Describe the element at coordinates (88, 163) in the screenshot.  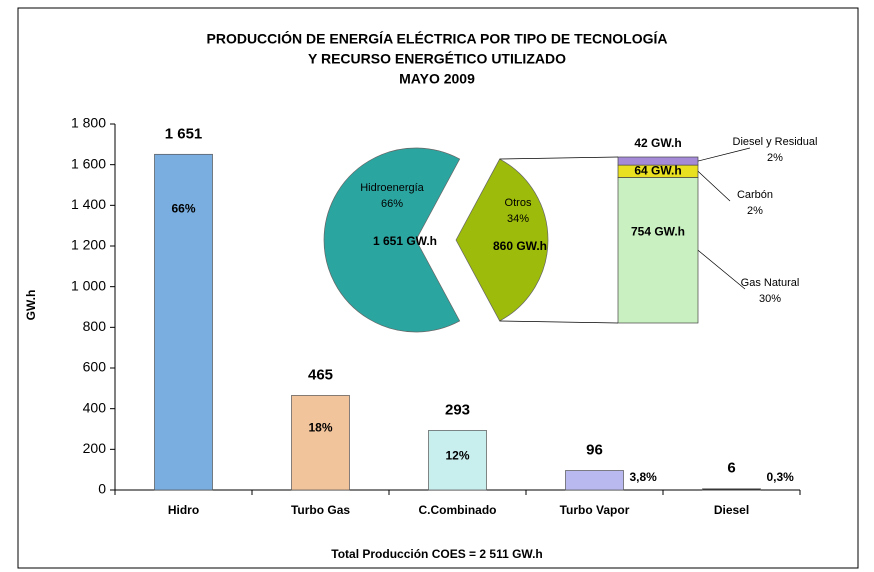
I see `y-tick-label: 1 600` at that location.